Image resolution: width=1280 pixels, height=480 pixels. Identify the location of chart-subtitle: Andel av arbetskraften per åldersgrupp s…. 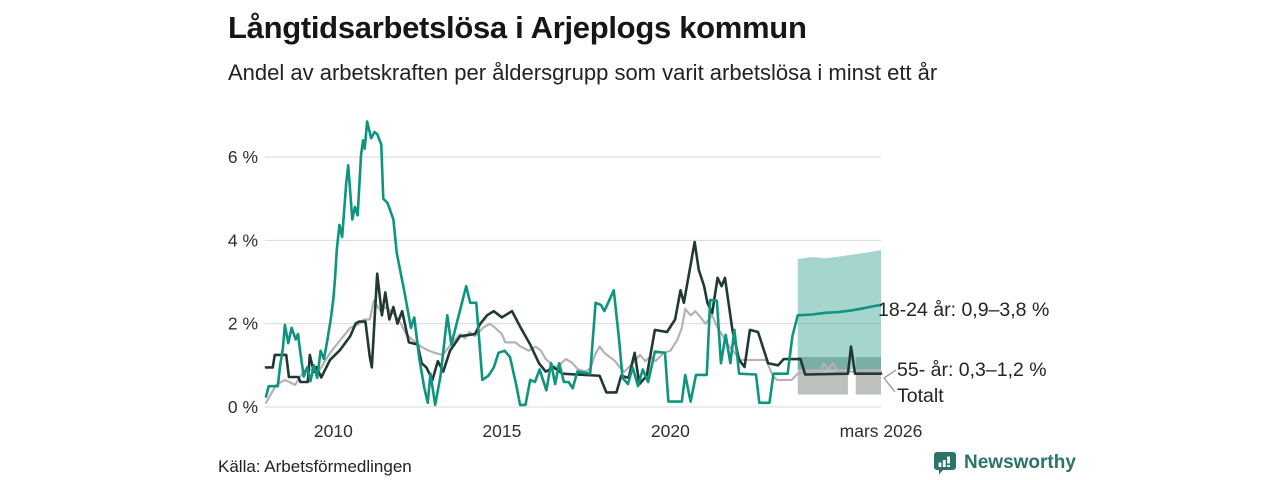
(583, 72).